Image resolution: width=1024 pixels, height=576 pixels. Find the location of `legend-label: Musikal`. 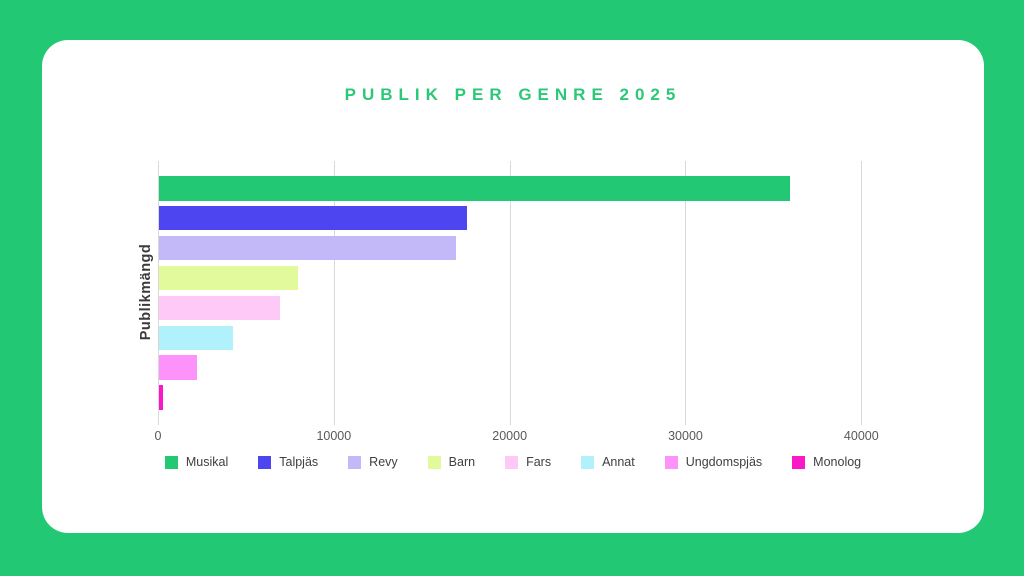

legend-label: Musikal is located at coordinates (207, 462).